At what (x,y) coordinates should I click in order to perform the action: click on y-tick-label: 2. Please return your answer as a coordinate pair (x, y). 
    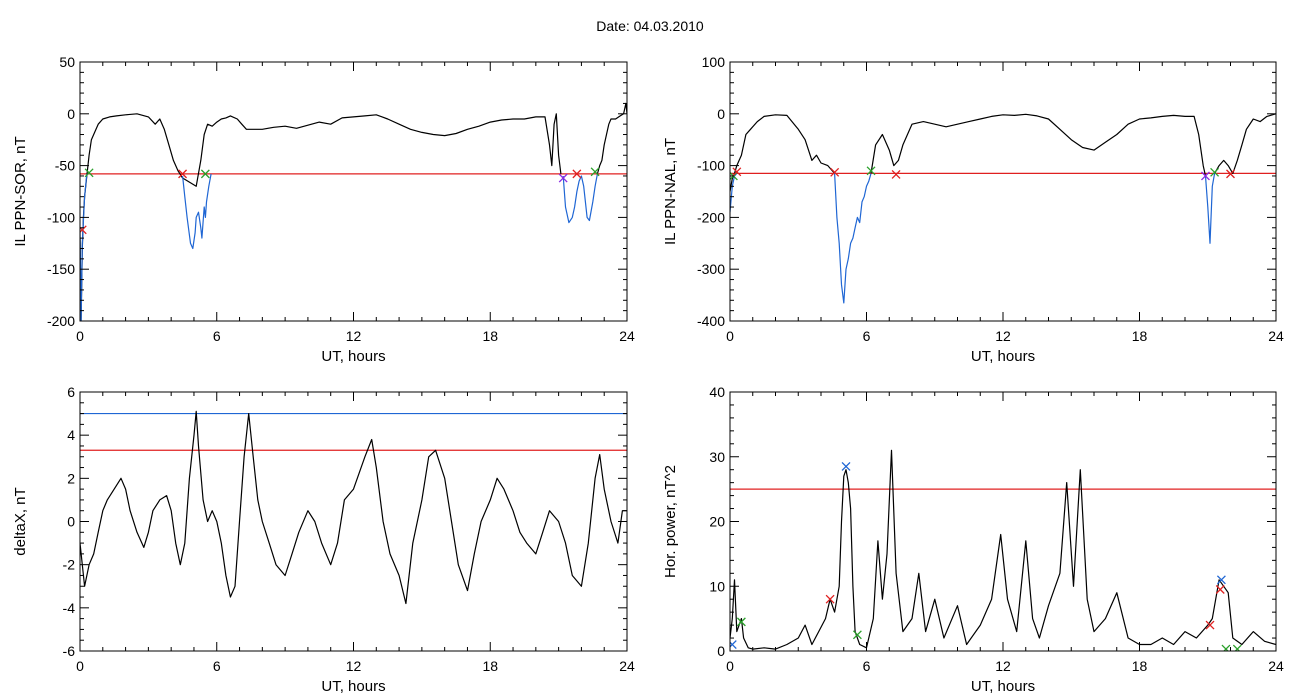
    Looking at the image, I should click on (71, 478).